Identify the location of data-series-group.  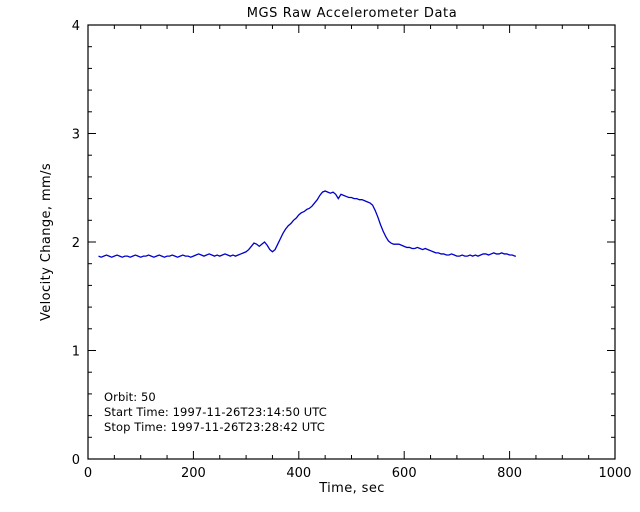
(307, 224).